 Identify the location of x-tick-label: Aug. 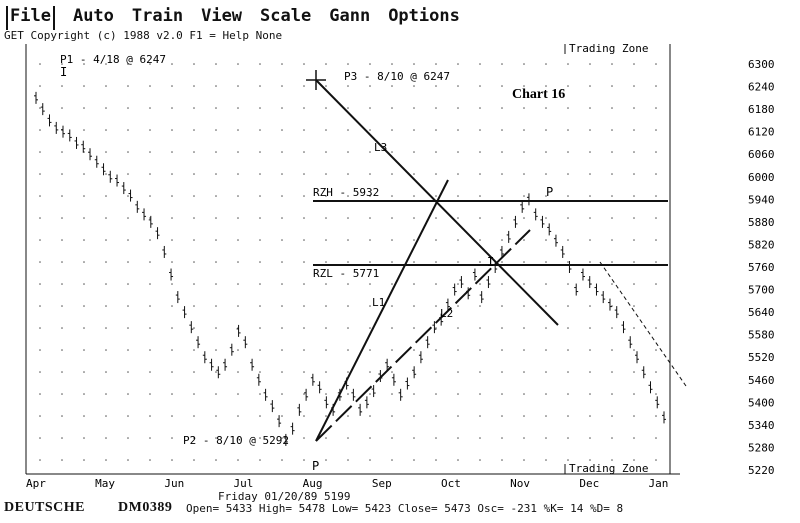
(313, 483).